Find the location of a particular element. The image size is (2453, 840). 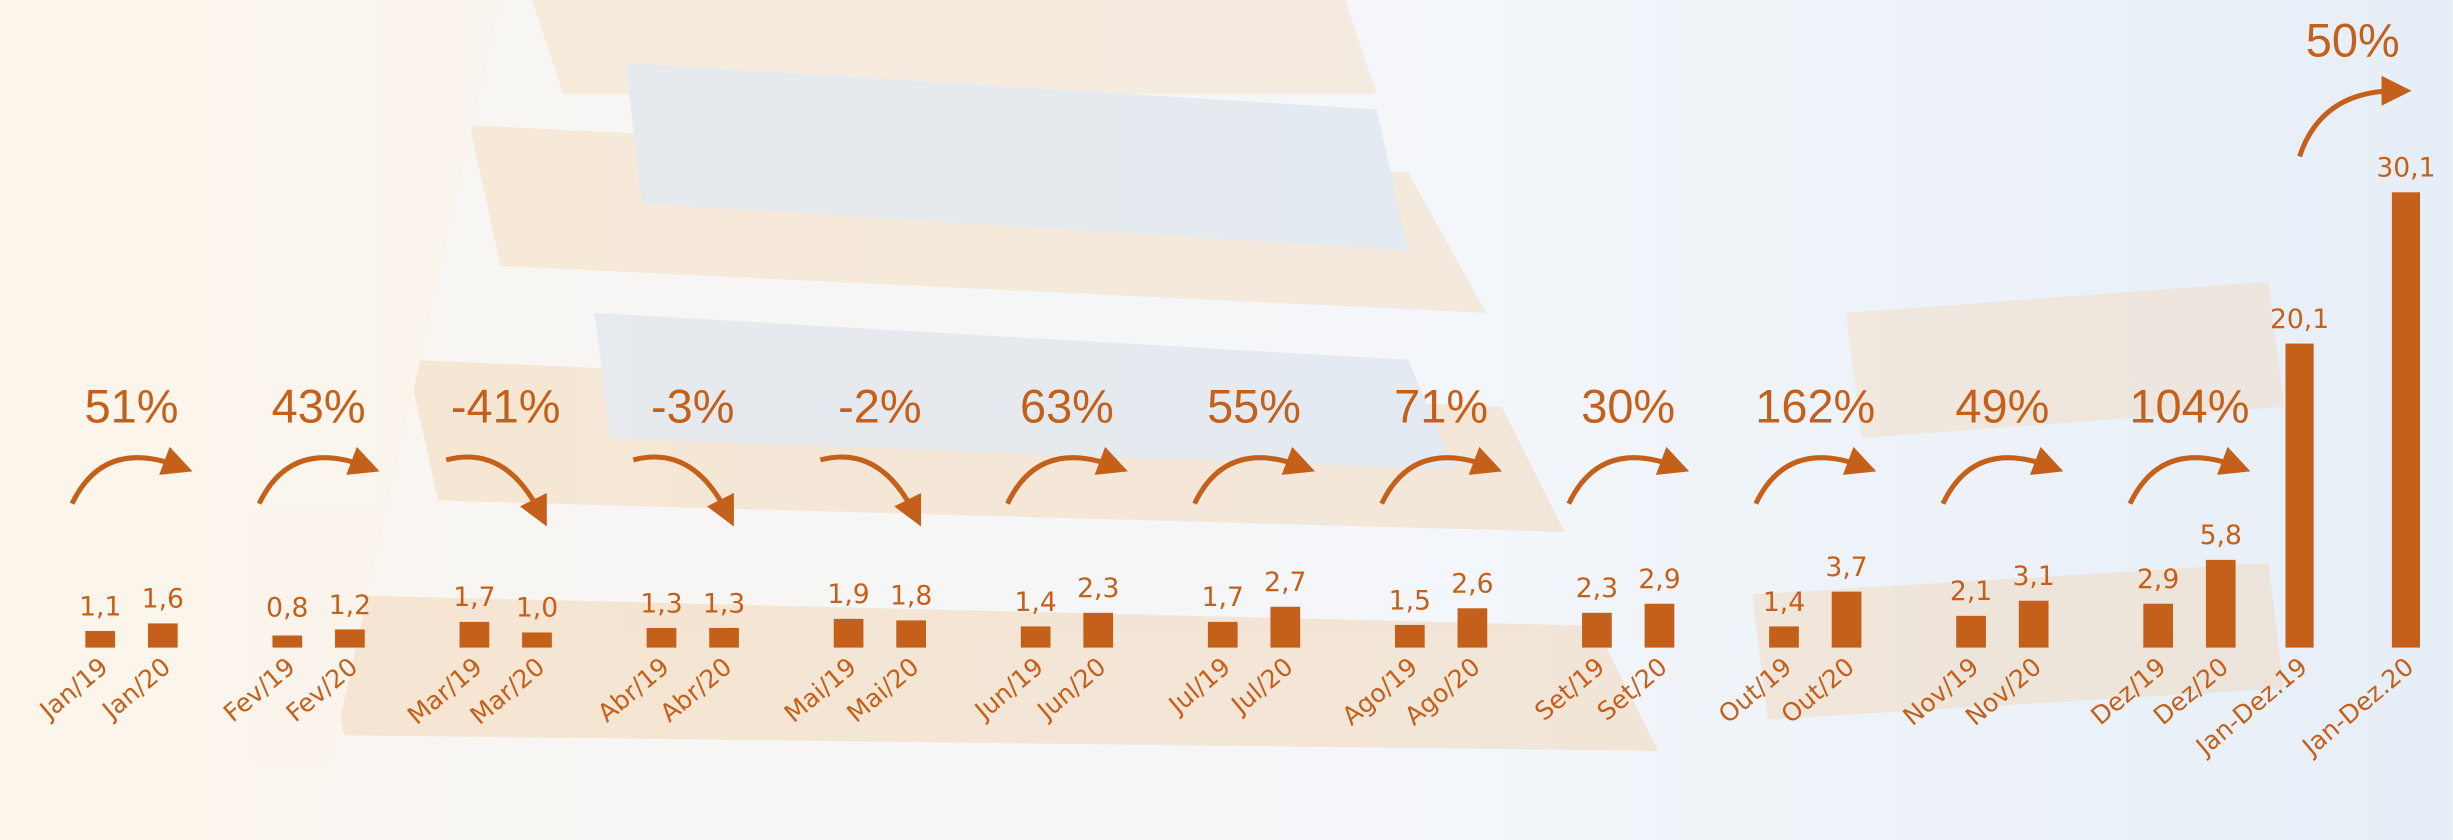

value-label: 0,8 is located at coordinates (287, 607).